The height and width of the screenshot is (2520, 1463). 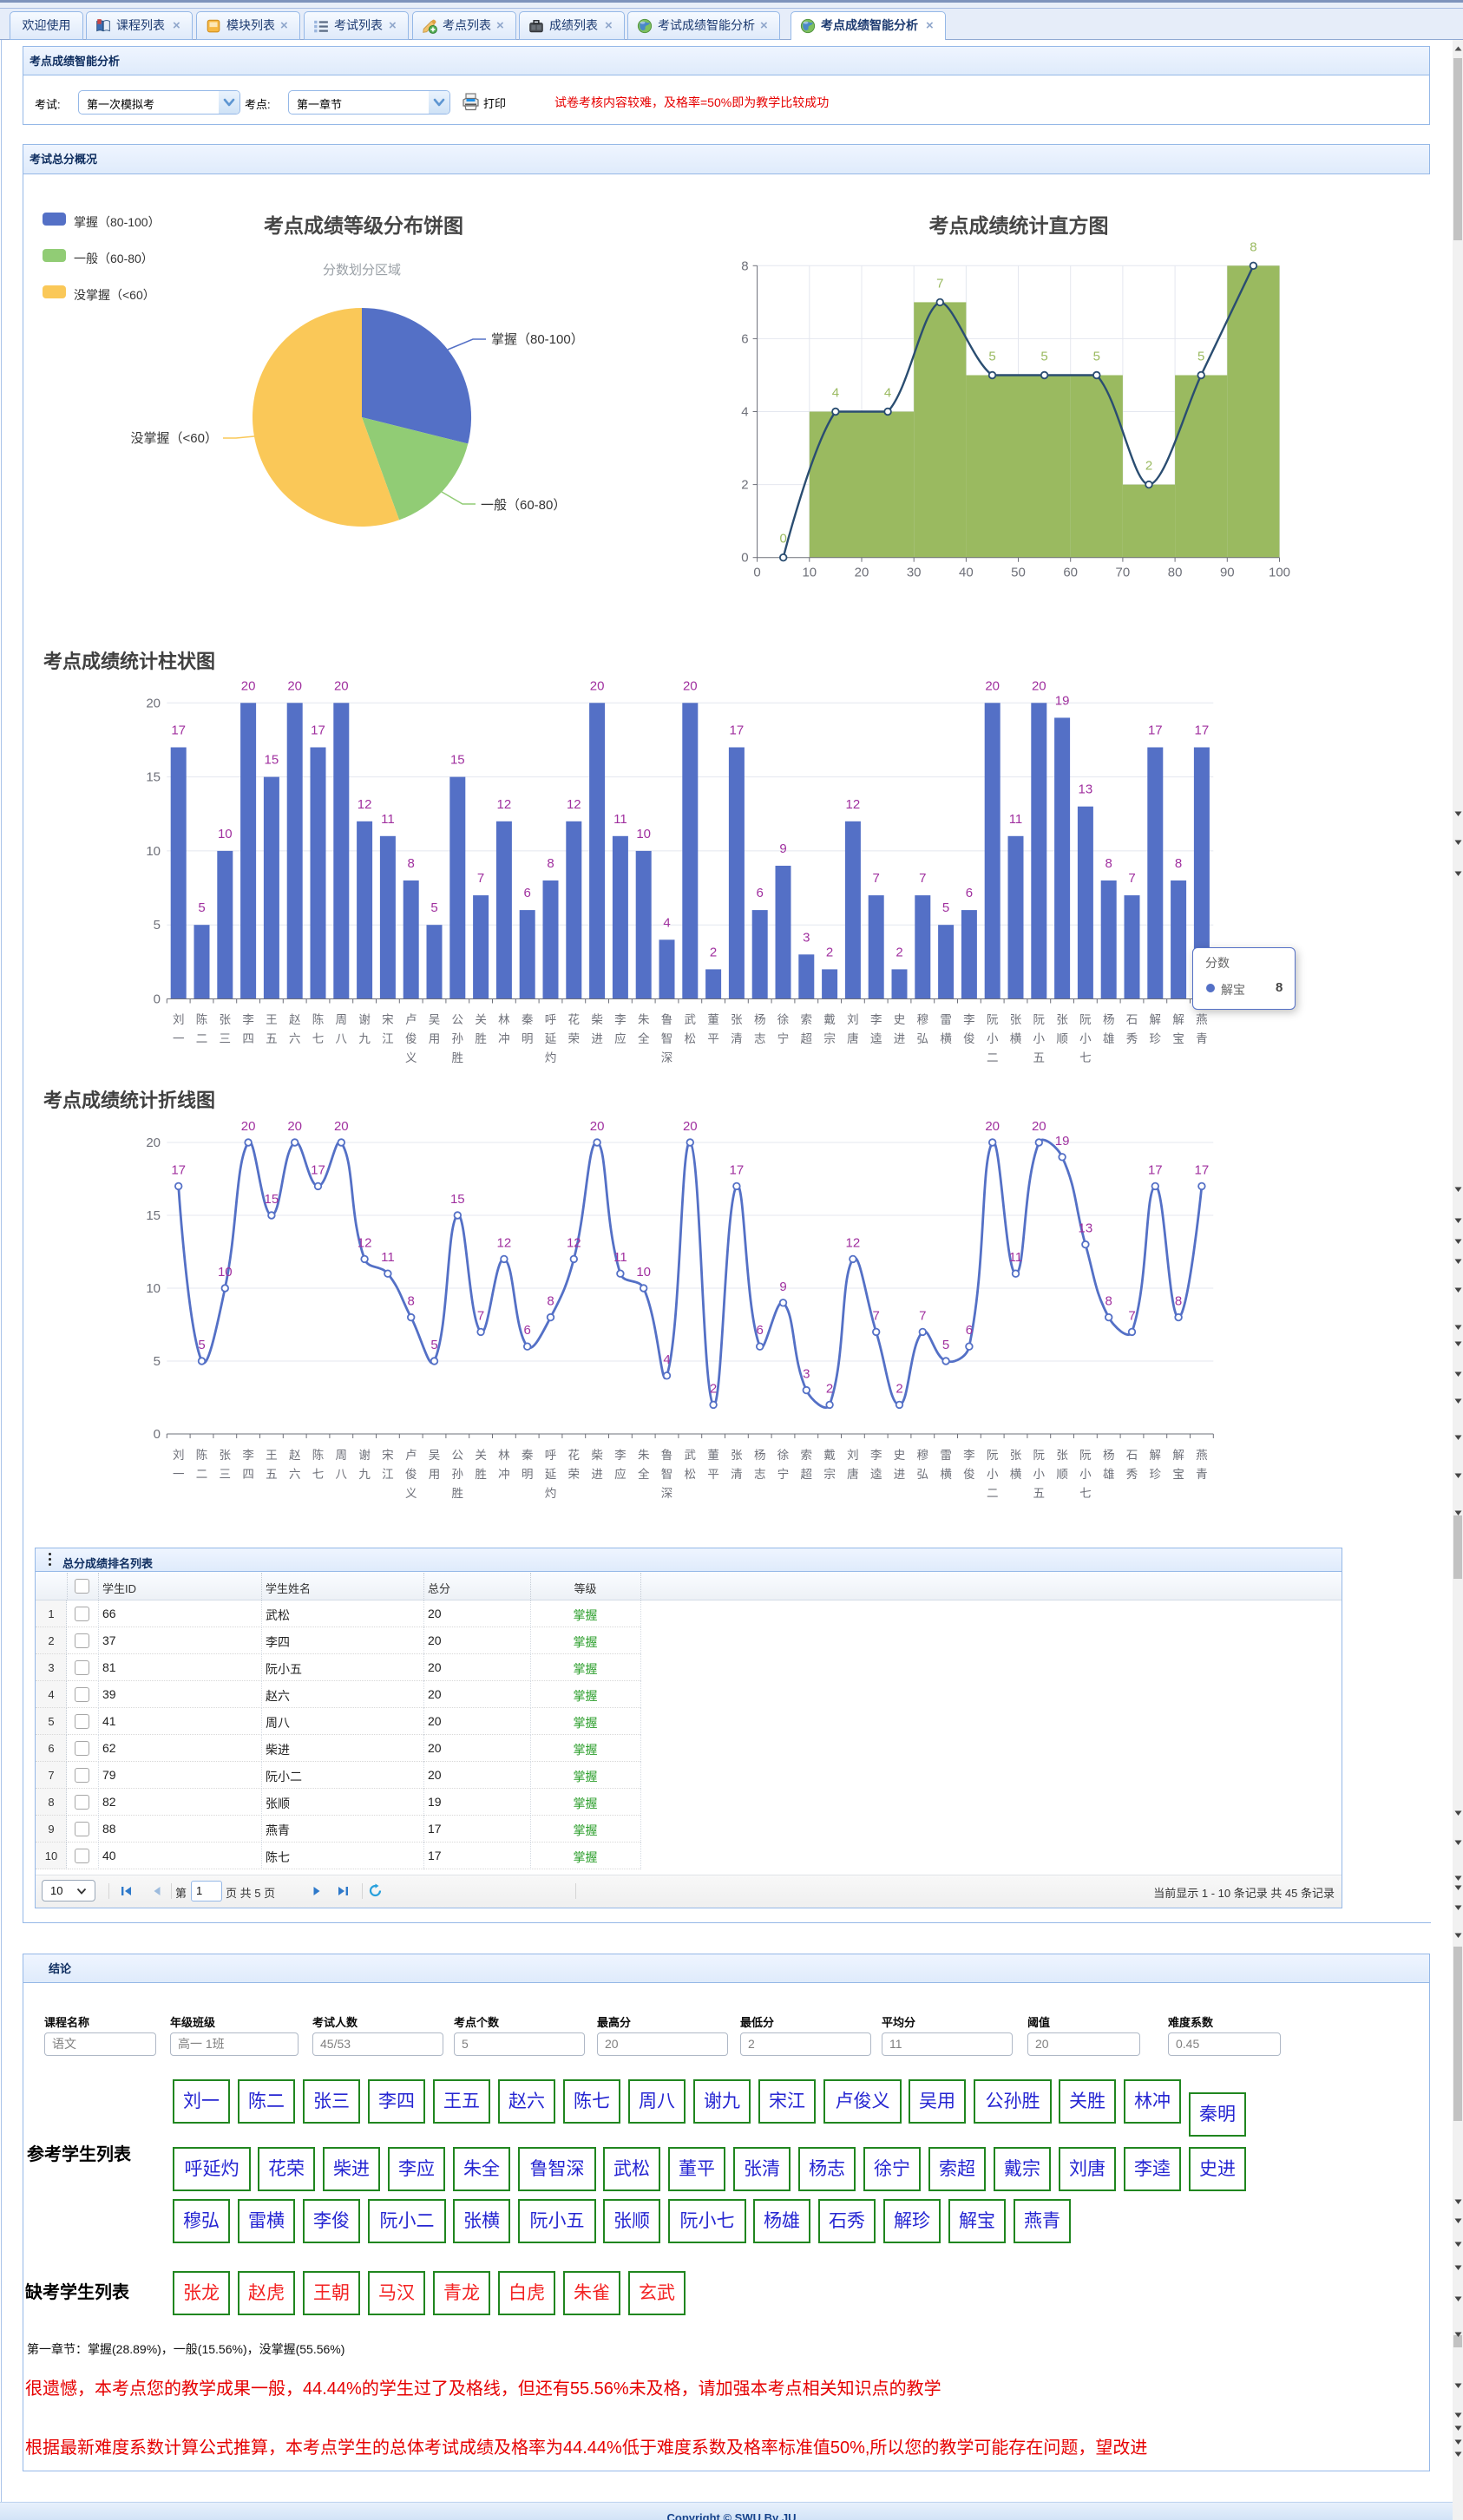 What do you see at coordinates (295, 1019) in the screenshot?
I see `svg-text: 赵` at bounding box center [295, 1019].